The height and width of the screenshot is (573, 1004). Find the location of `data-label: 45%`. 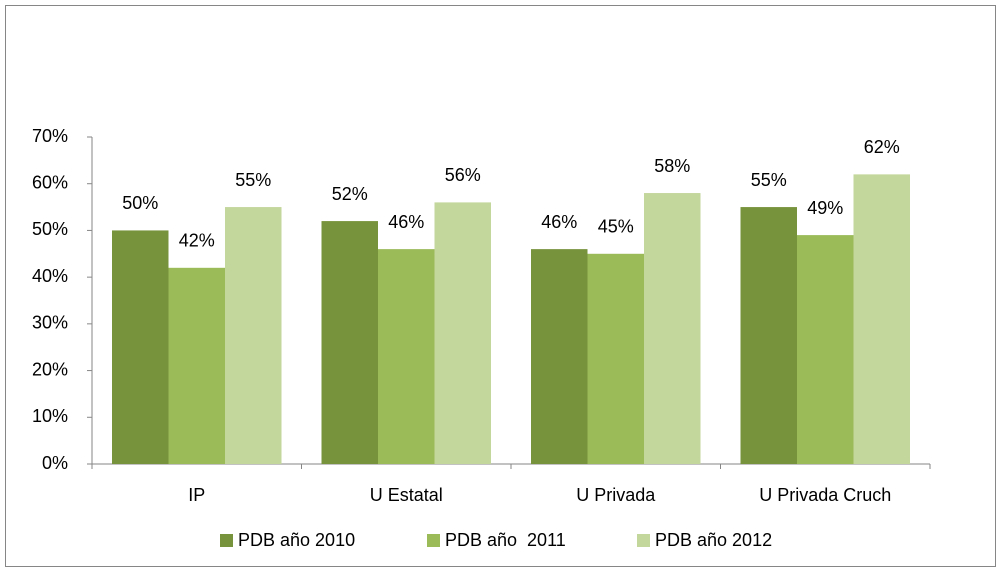

data-label: 45% is located at coordinates (616, 227).